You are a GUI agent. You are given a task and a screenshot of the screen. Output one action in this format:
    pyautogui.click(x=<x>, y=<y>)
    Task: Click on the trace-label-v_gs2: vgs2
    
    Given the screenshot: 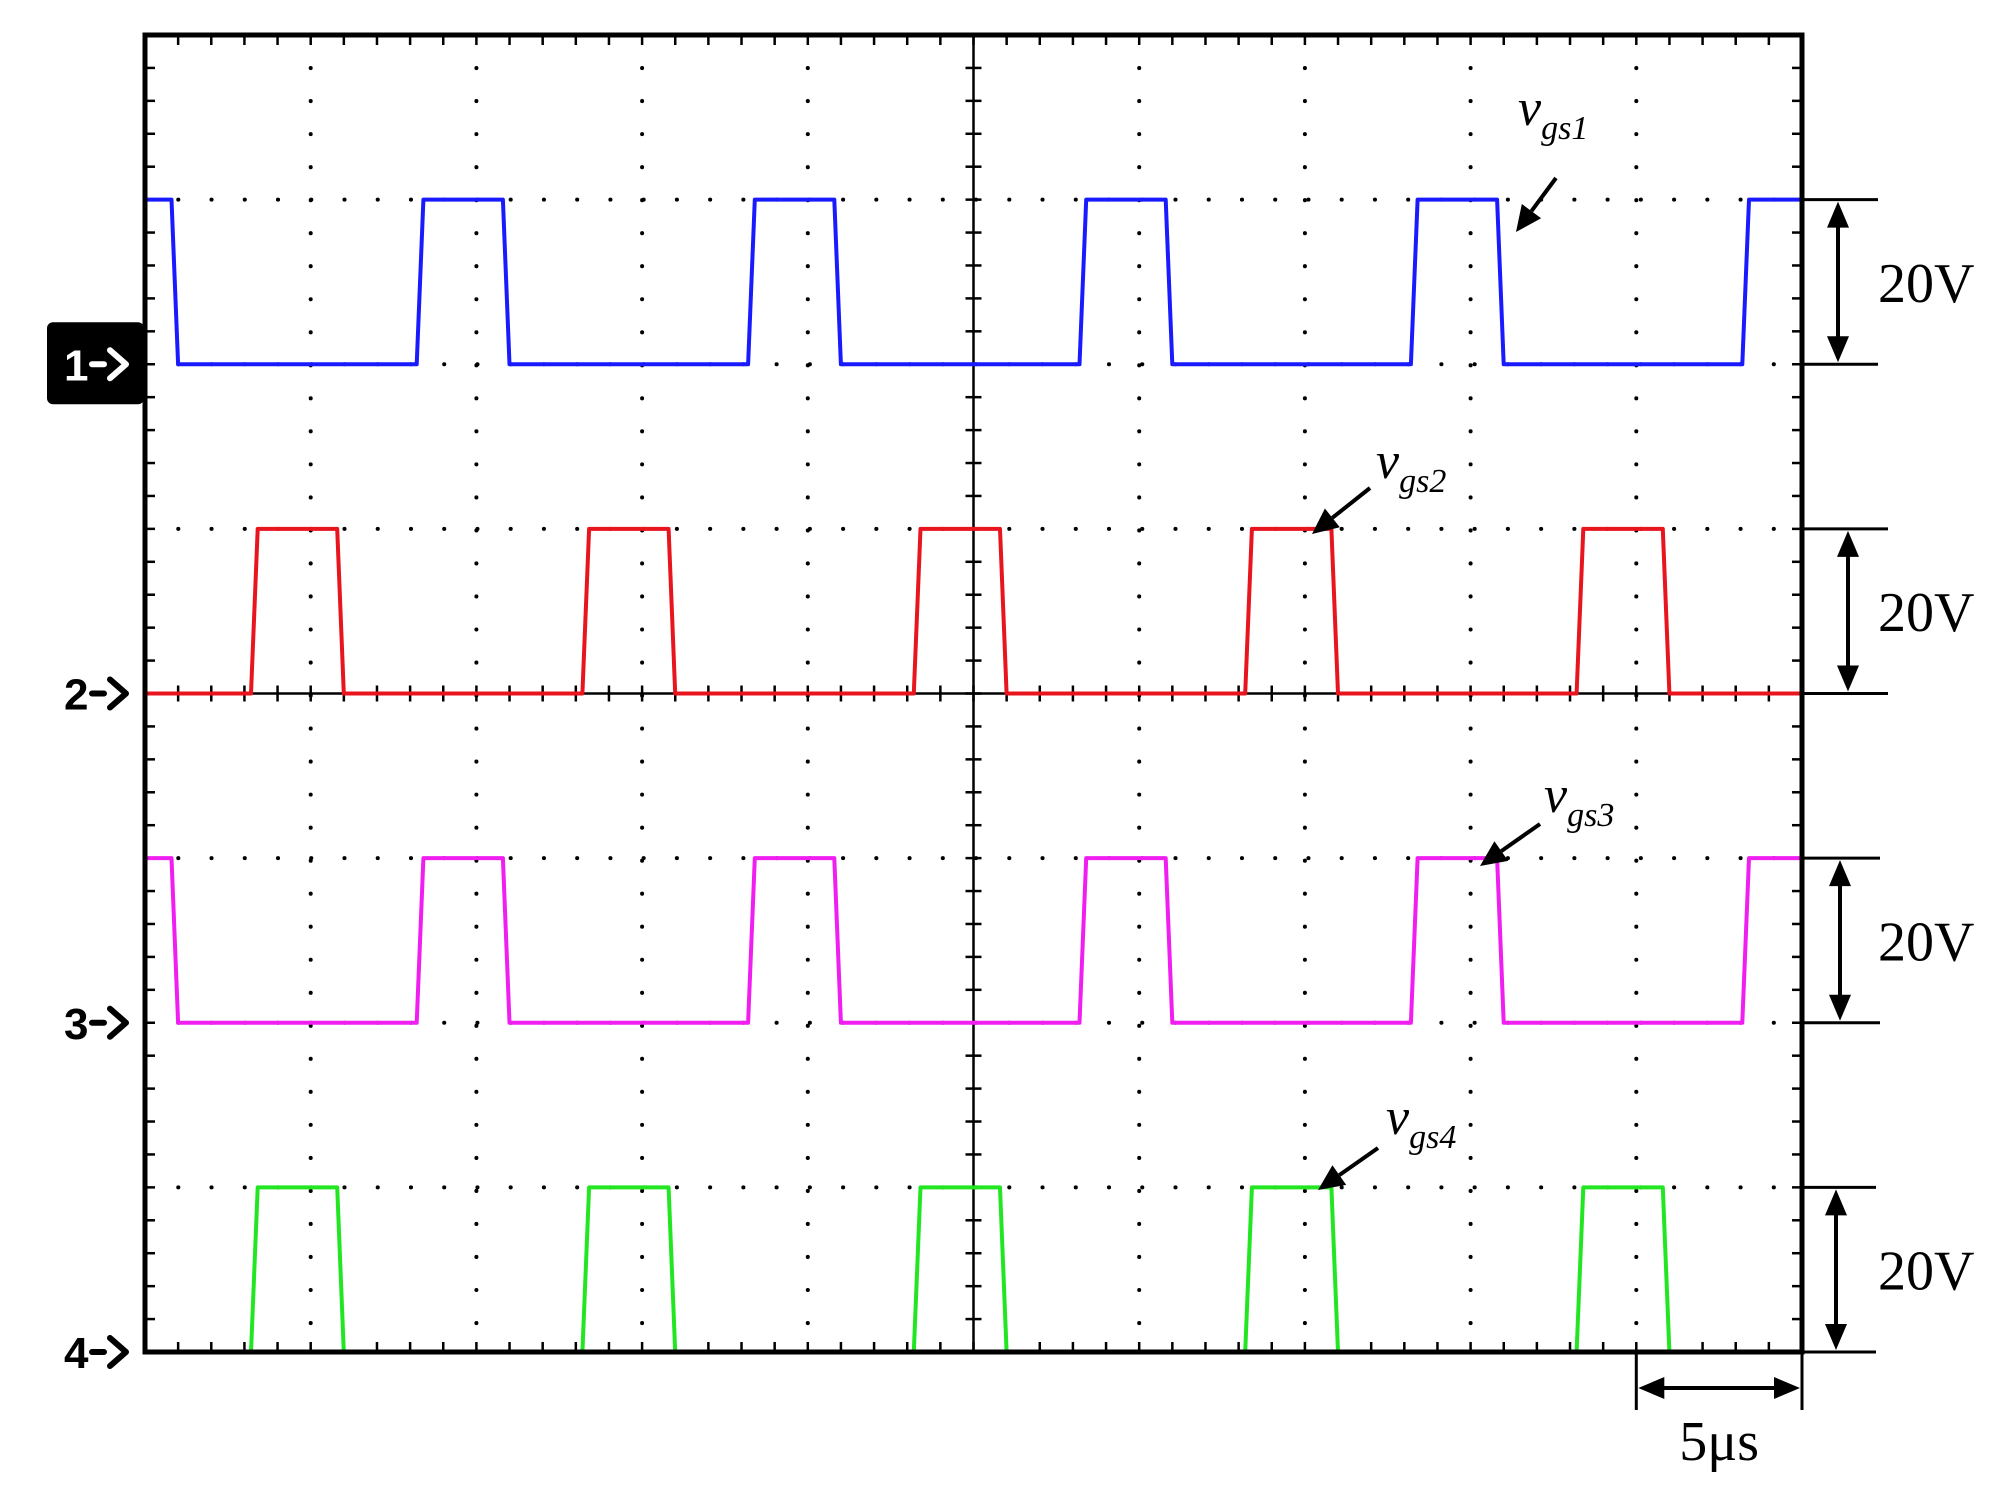 What is the action you would take?
    pyautogui.click(x=1379, y=483)
    